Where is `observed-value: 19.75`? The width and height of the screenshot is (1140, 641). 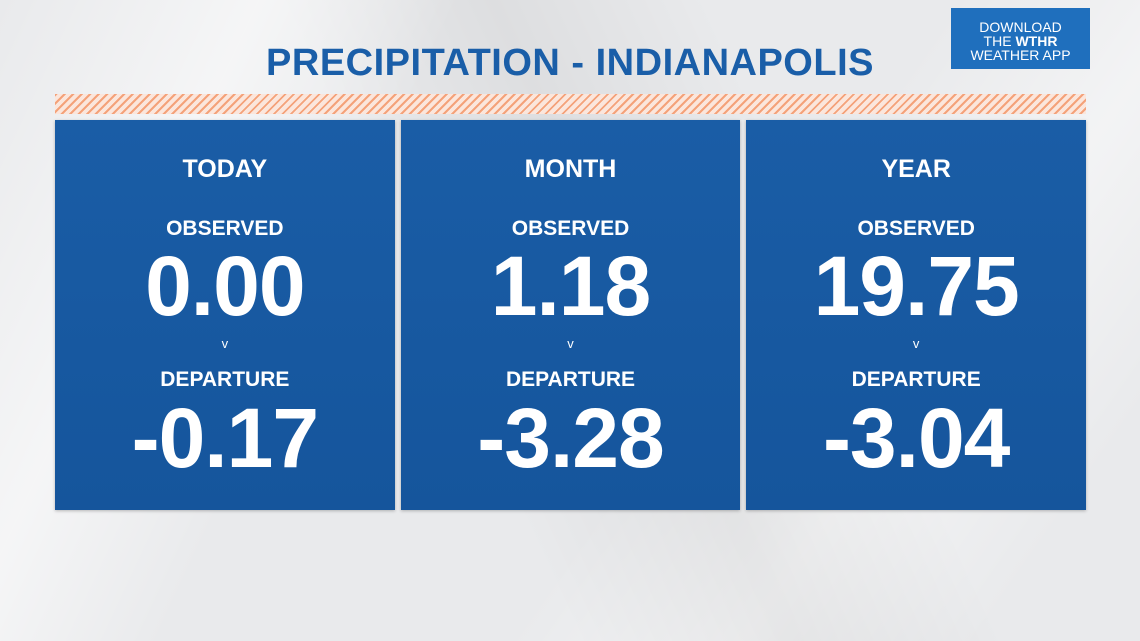
observed-value: 19.75 is located at coordinates (916, 286).